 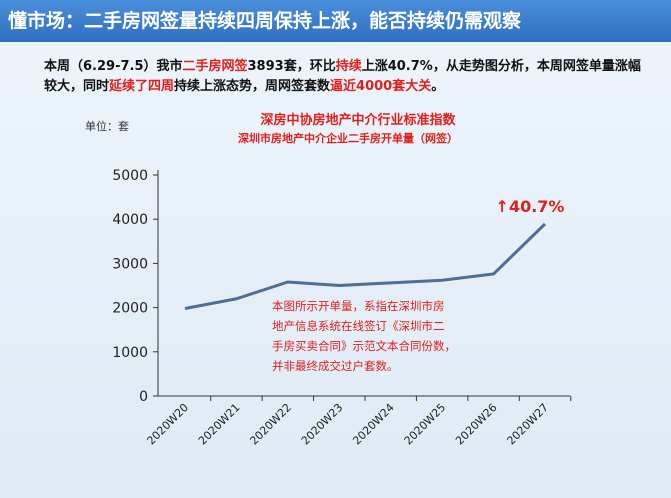 What do you see at coordinates (130, 176) in the screenshot?
I see `y-tick-label: 5000` at bounding box center [130, 176].